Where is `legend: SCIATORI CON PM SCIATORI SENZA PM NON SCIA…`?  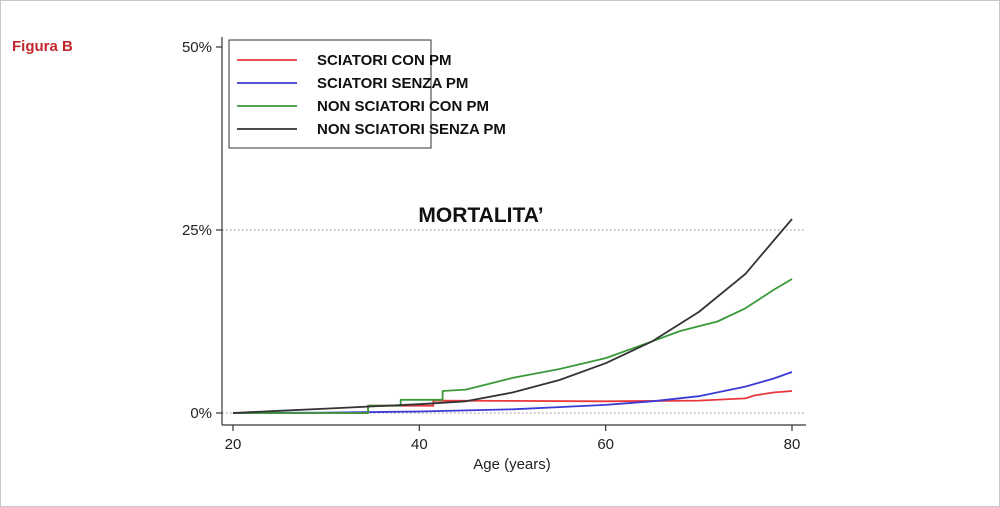 legend: SCIATORI CON PM SCIATORI SENZA PM NON SCIA… is located at coordinates (367, 94).